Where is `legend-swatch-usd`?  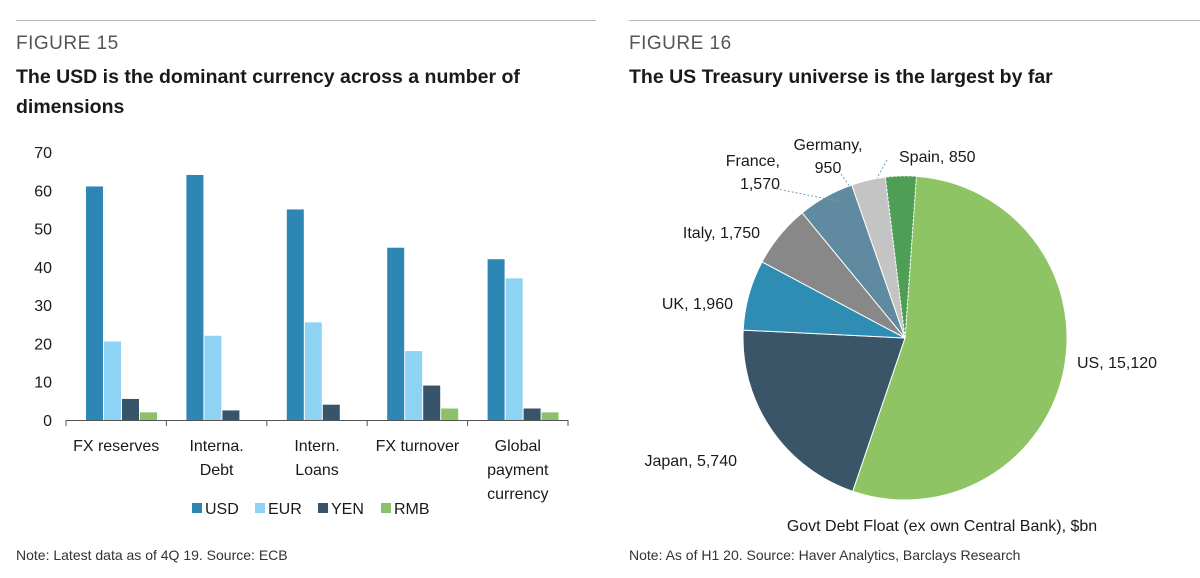
legend-swatch-usd is located at coordinates (197, 508).